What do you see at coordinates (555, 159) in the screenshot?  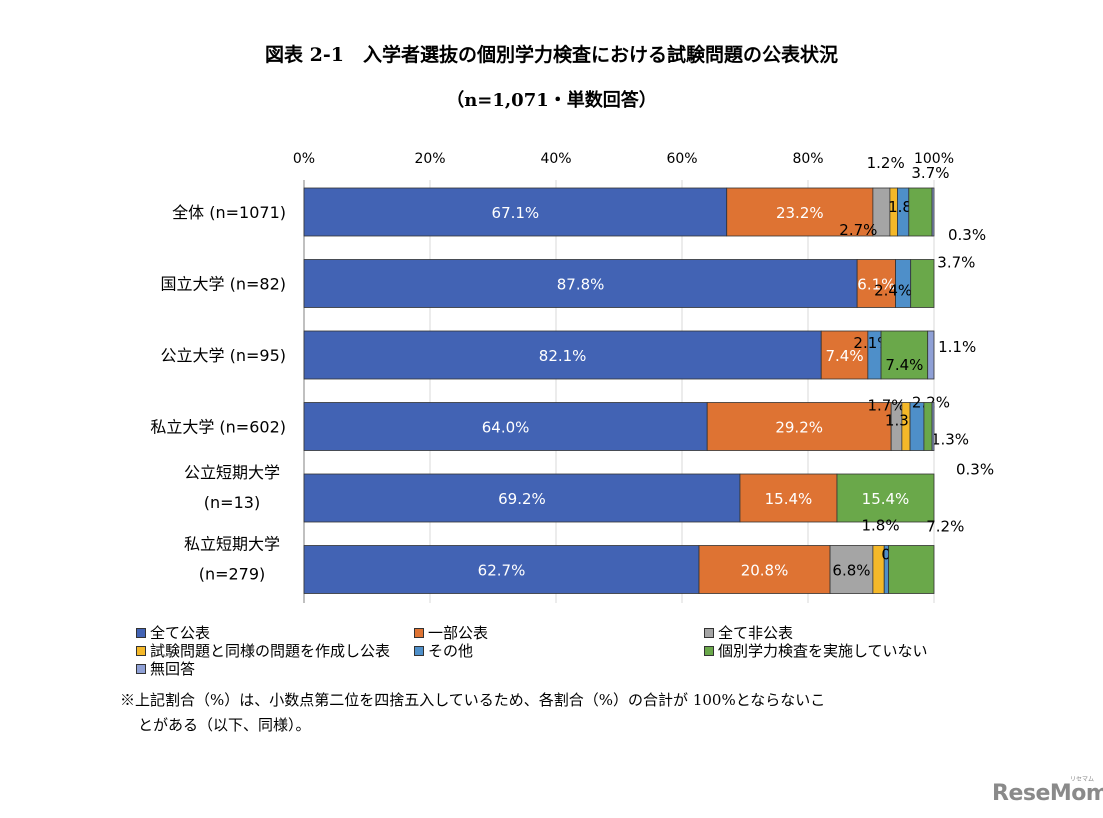 I see `x-tick-label: 40%` at bounding box center [555, 159].